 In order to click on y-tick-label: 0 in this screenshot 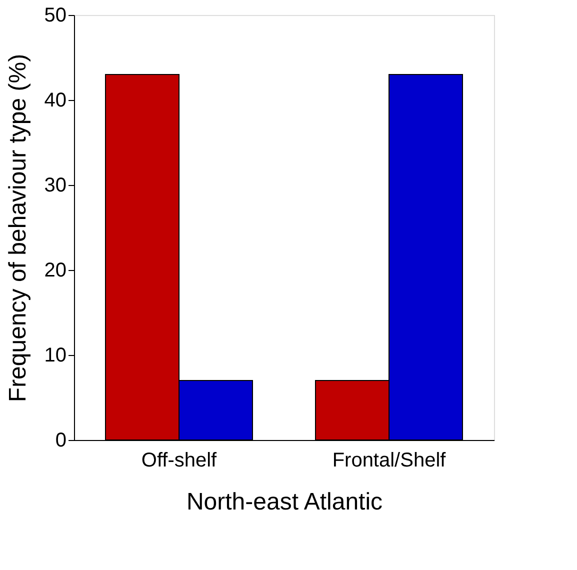, I will do `click(60, 441)`.